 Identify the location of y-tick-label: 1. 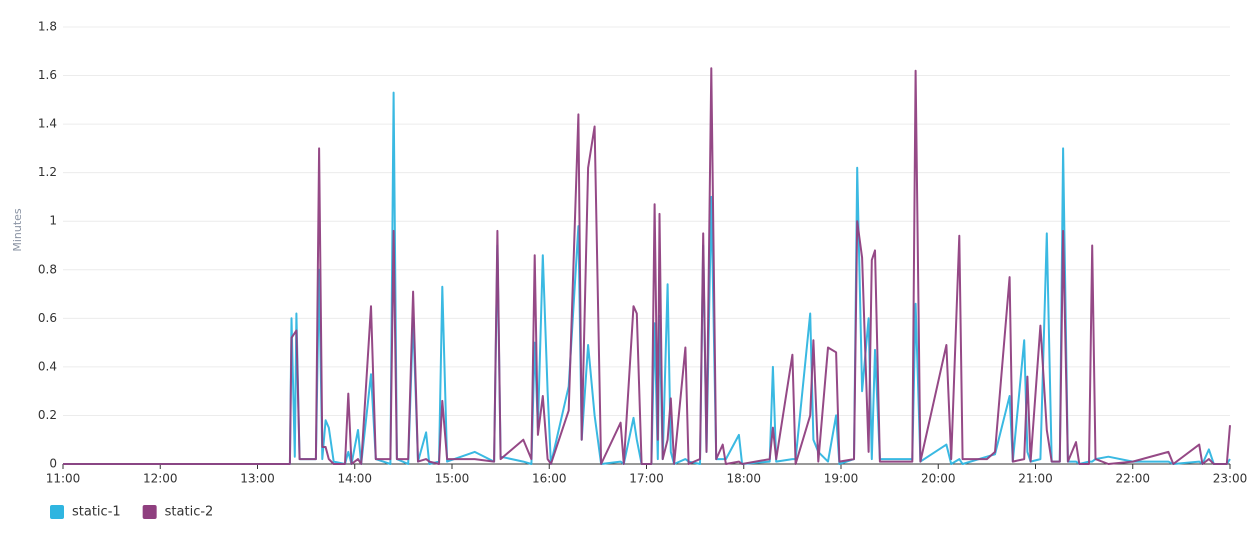
(53, 221).